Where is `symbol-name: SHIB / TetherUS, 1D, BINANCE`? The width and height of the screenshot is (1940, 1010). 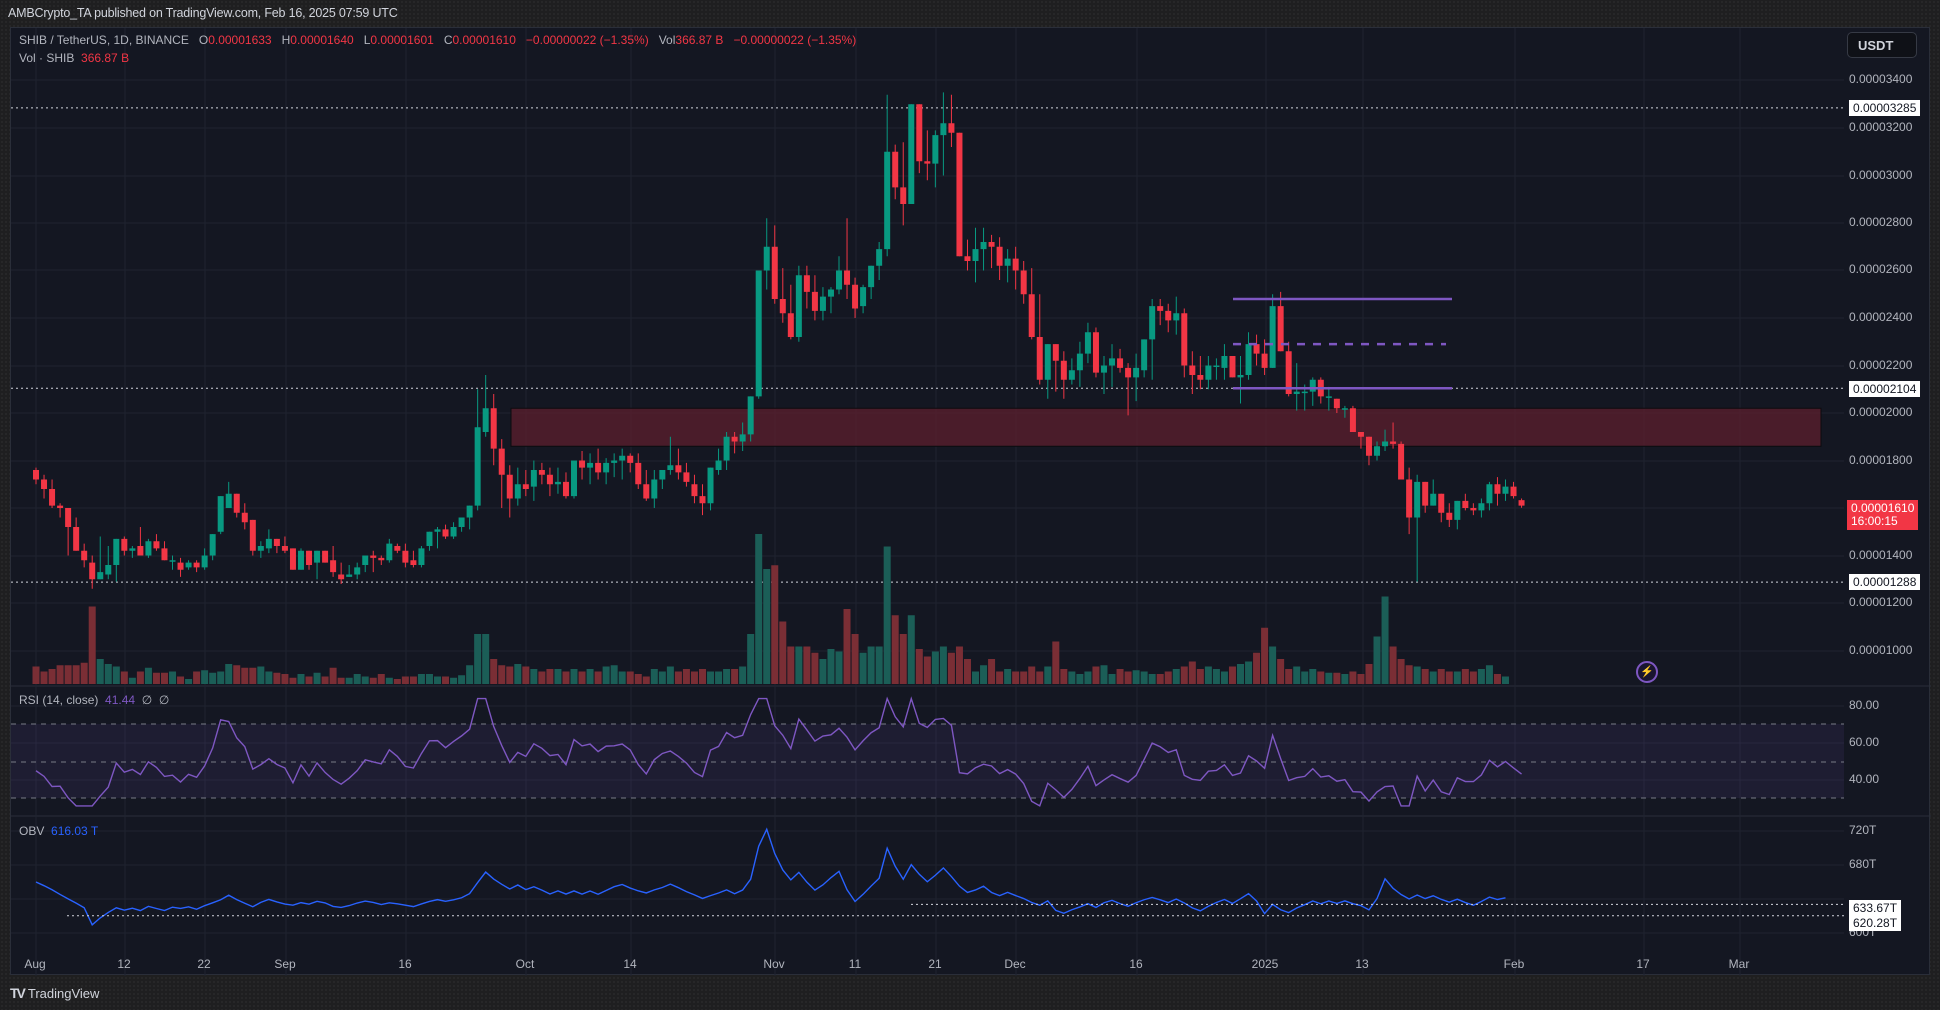
symbol-name: SHIB / TetherUS, 1D, BINANCE is located at coordinates (104, 40).